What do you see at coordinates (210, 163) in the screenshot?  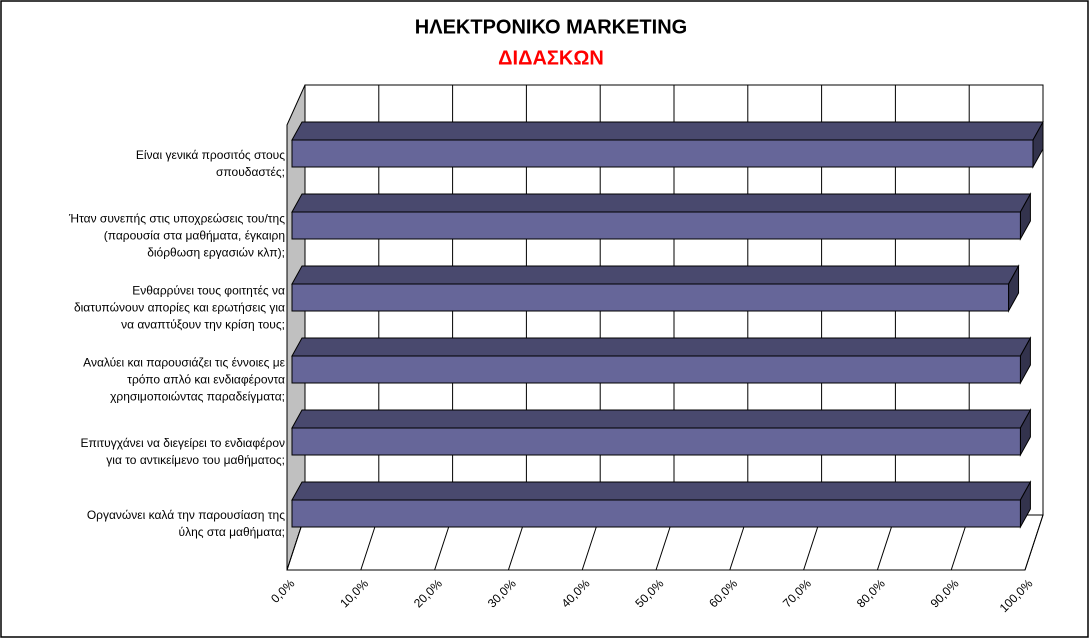 I see `category-label: Είναι γενικά προσιτός στους σπουδαστές;` at bounding box center [210, 163].